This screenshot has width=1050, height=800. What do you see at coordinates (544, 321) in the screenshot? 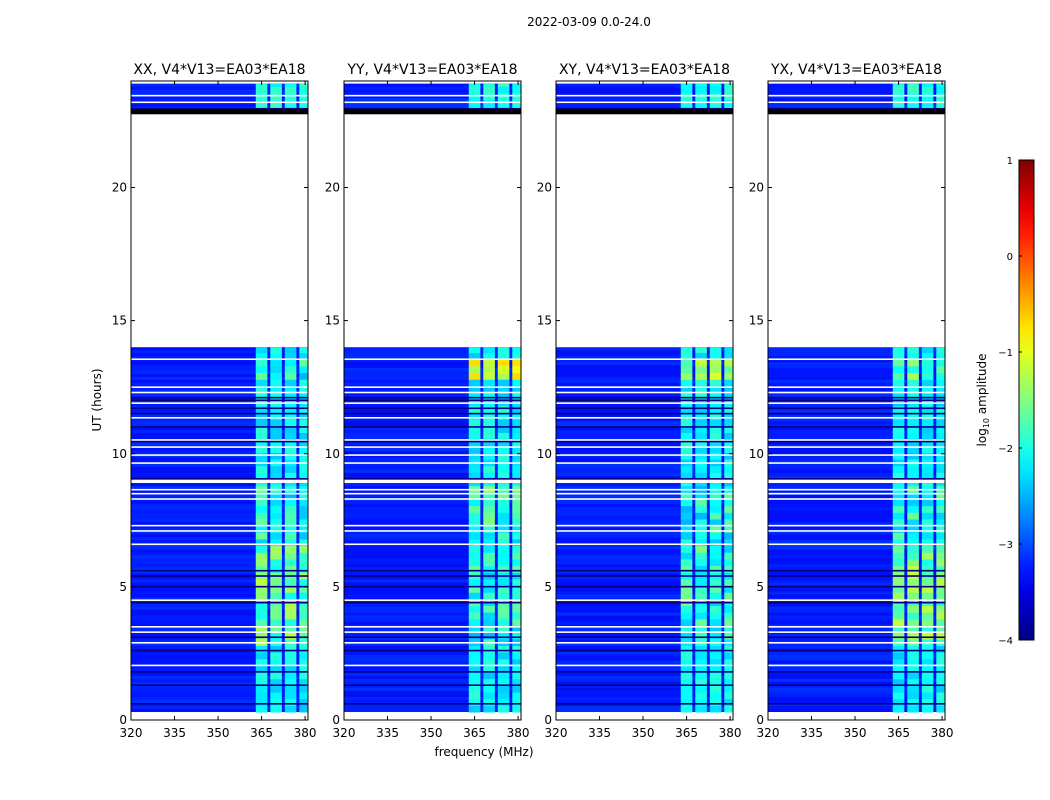
I see `y-tick-label: 15` at bounding box center [544, 321].